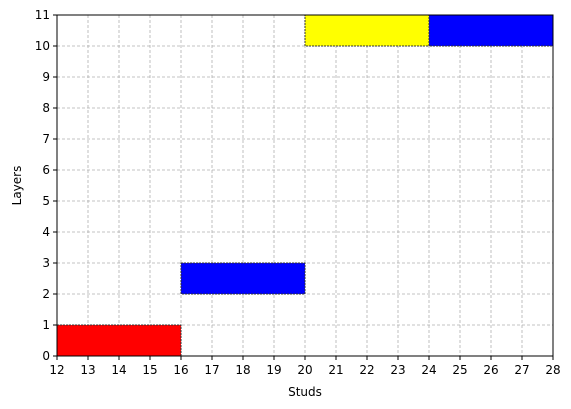 The height and width of the screenshot is (409, 571). Describe the element at coordinates (17, 186) in the screenshot. I see `y-axis-label: Layers` at that location.